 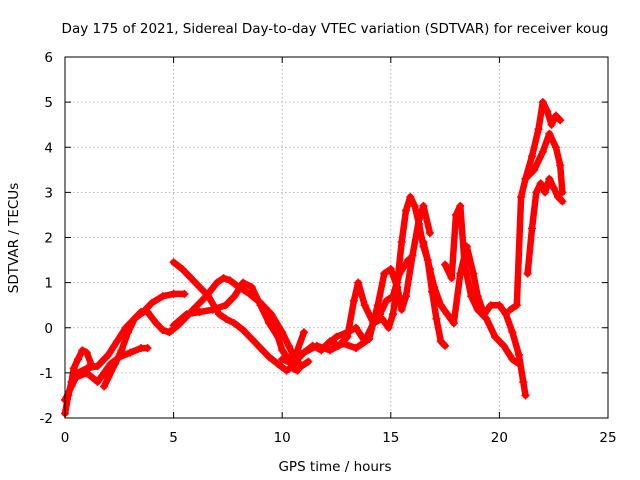 What do you see at coordinates (48, 284) in the screenshot?
I see `y-tick-label: 1` at bounding box center [48, 284].